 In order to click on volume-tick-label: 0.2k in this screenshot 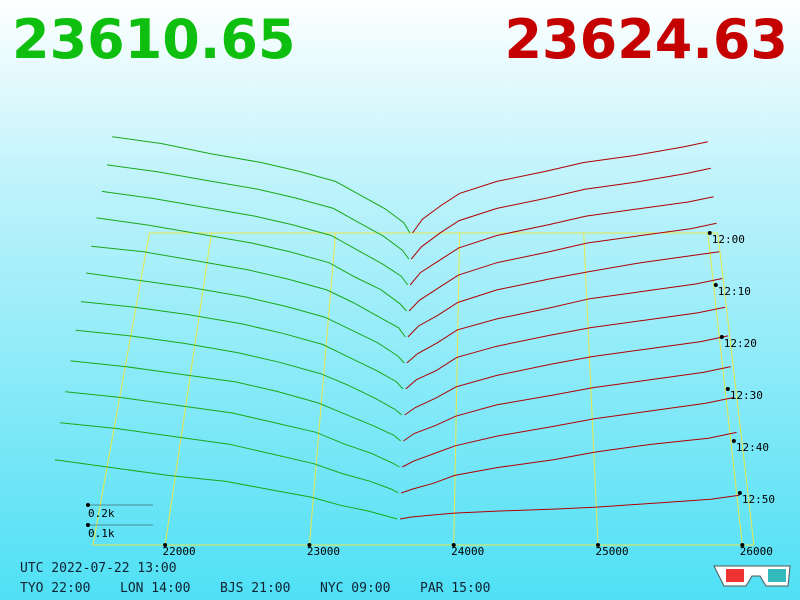, I will do `click(101, 513)`.